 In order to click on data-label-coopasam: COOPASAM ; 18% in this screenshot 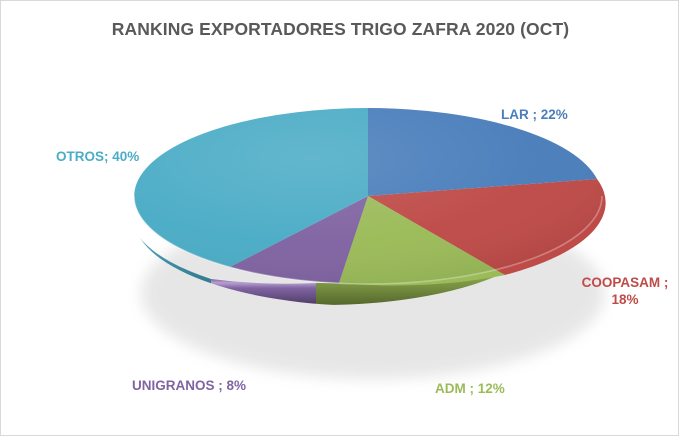, I will do `click(625, 291)`.